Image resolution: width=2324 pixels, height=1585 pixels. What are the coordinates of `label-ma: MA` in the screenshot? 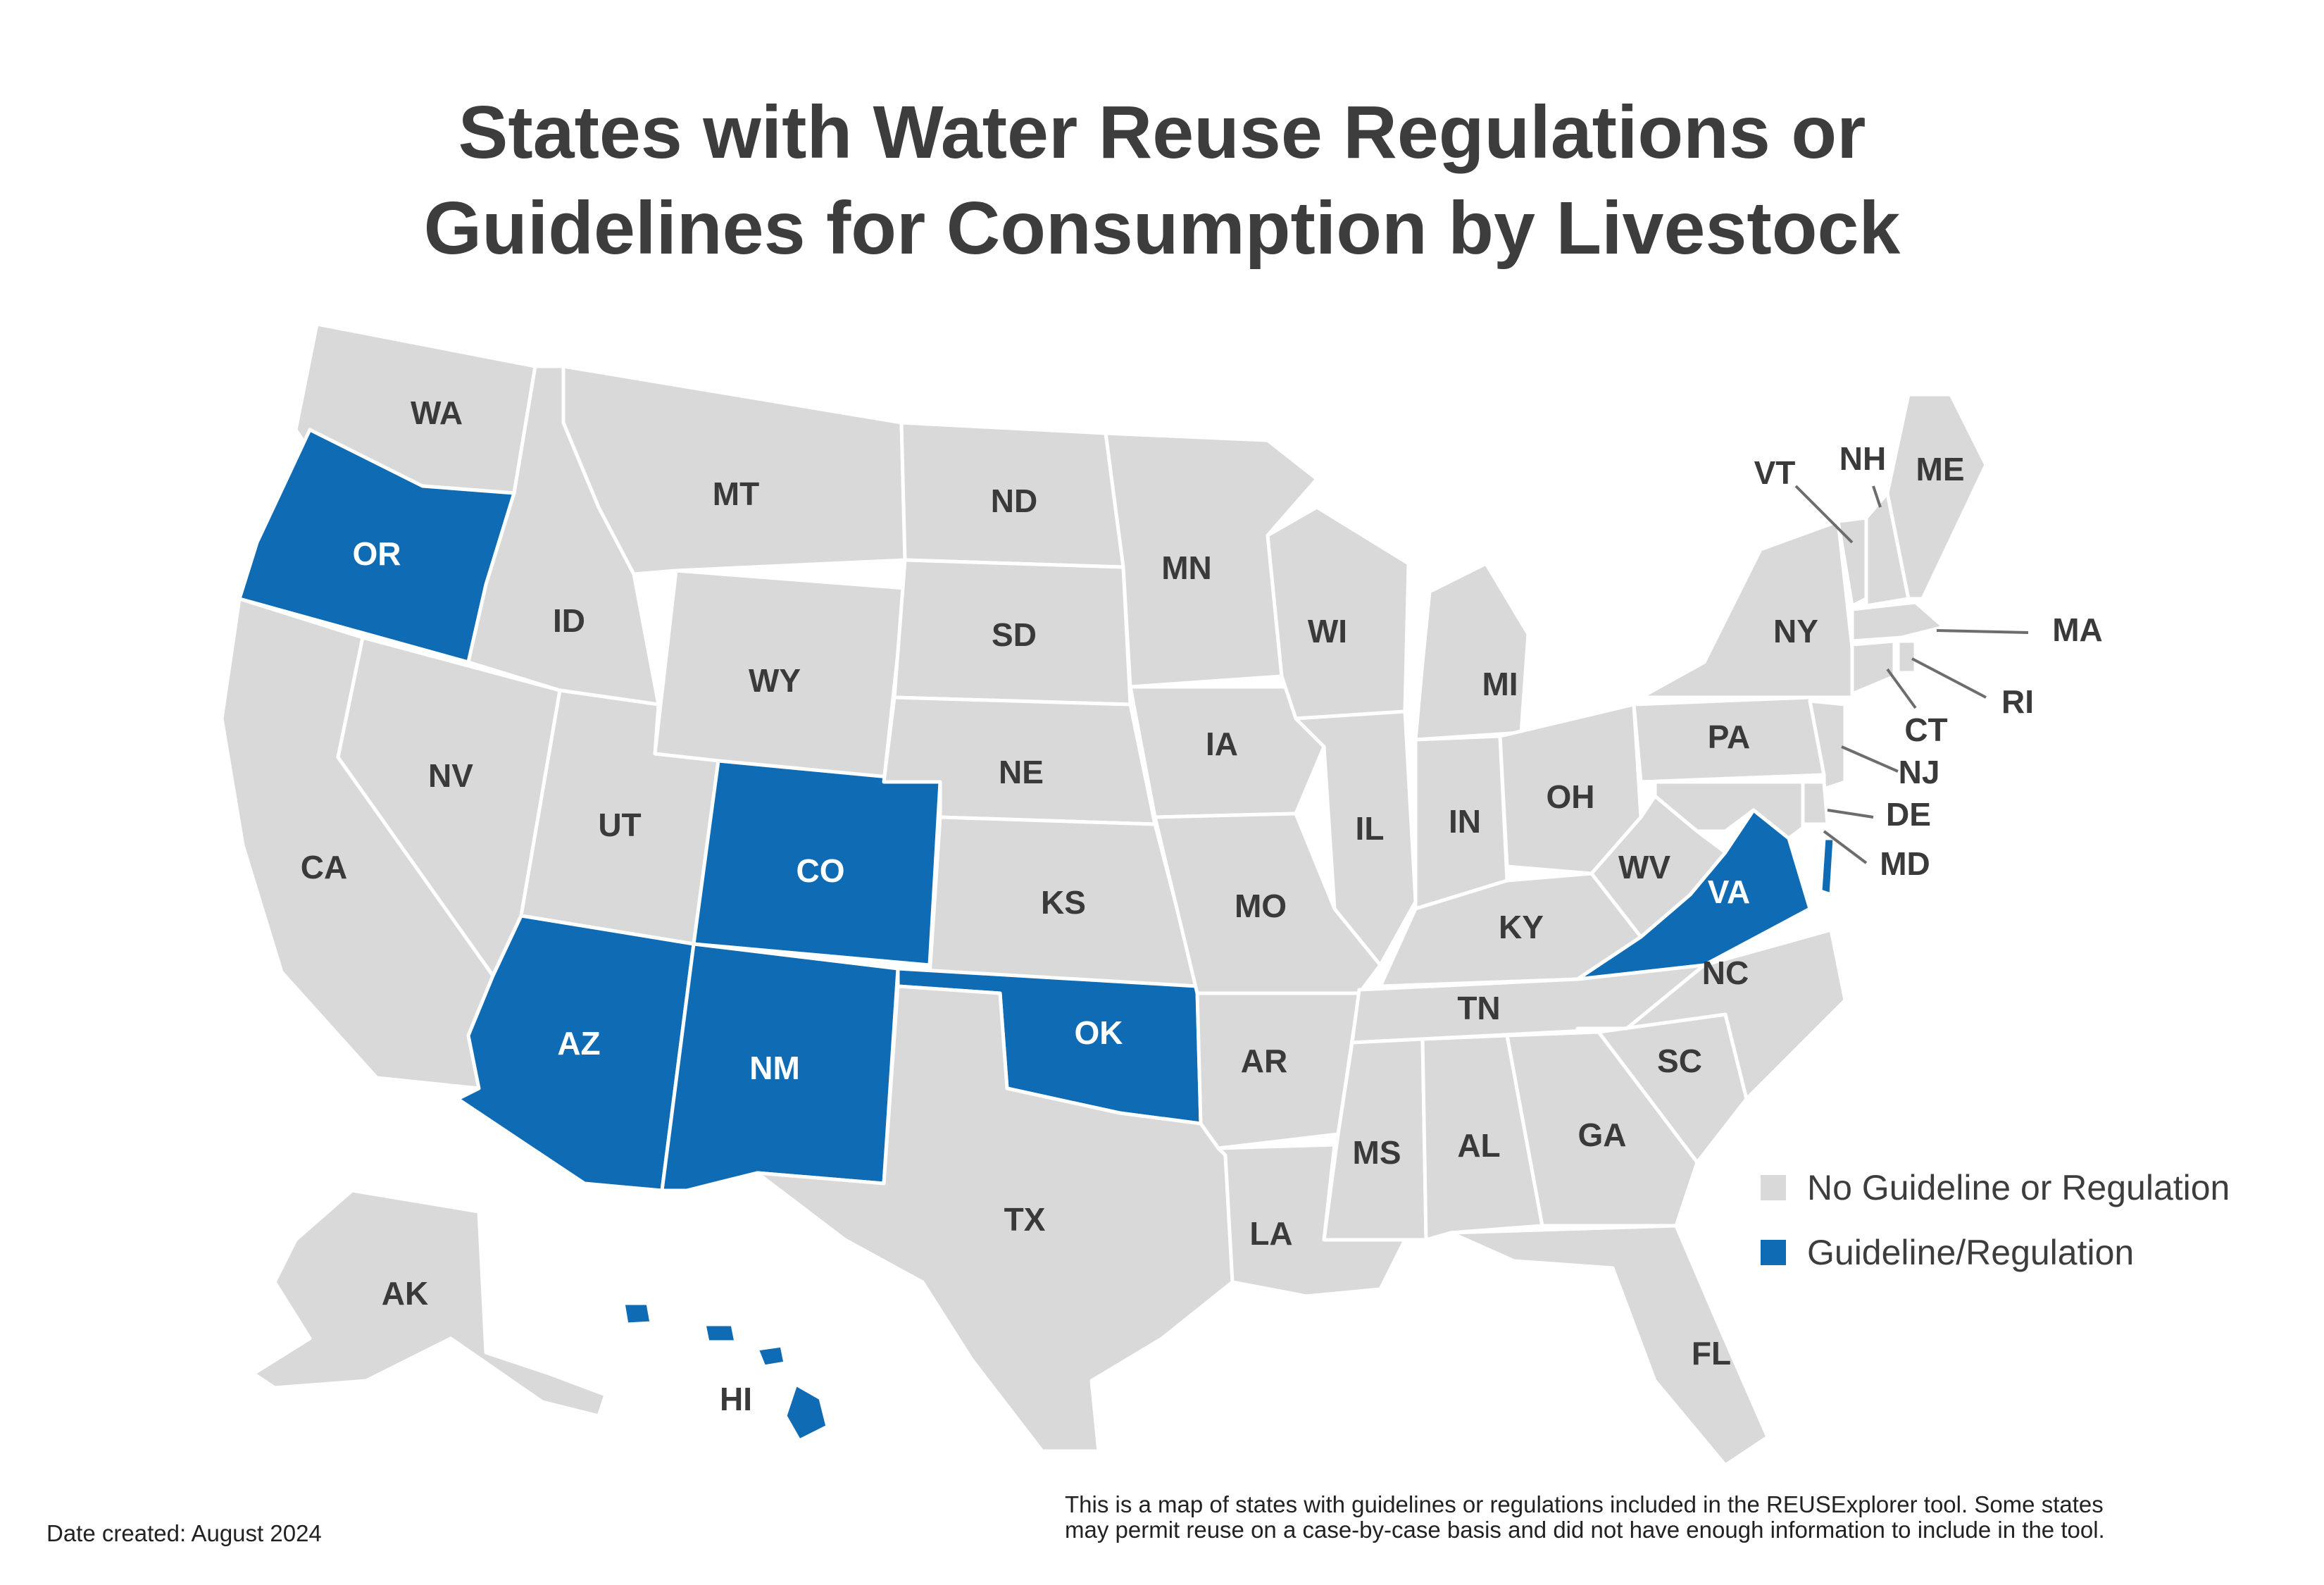 It's located at (2077, 629).